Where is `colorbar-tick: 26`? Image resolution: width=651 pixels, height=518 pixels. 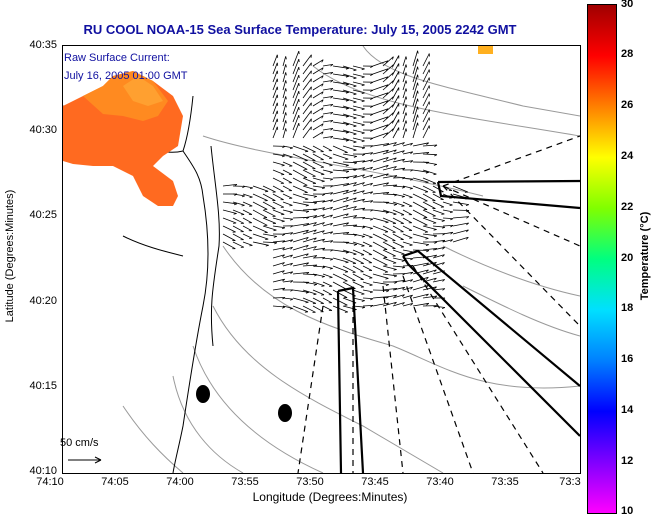 colorbar-tick: 26 is located at coordinates (627, 105).